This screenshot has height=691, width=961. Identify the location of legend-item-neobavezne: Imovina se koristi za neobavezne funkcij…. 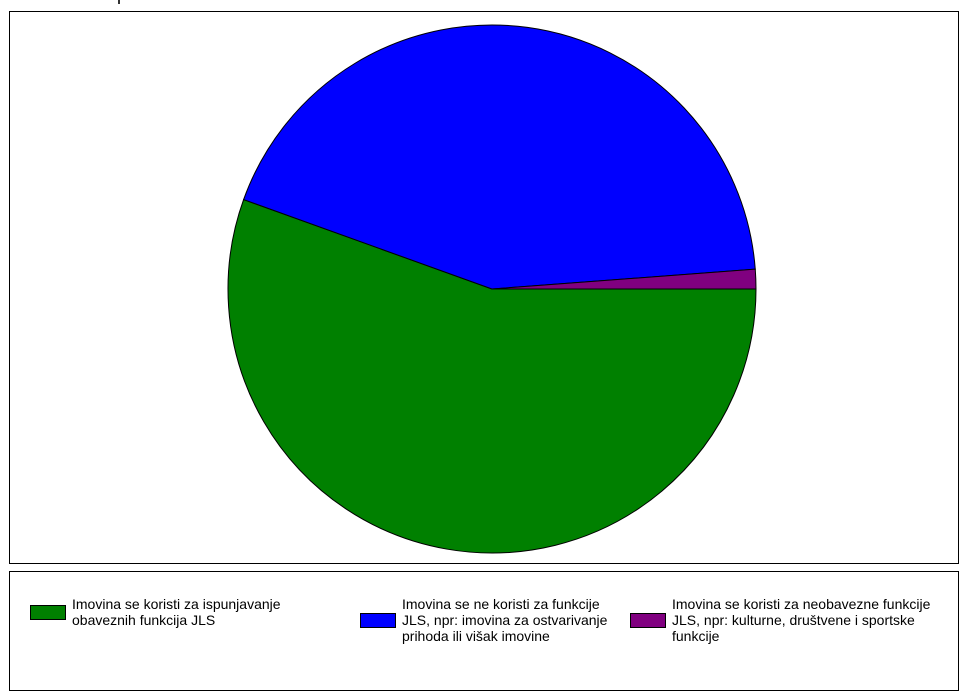
(795, 620).